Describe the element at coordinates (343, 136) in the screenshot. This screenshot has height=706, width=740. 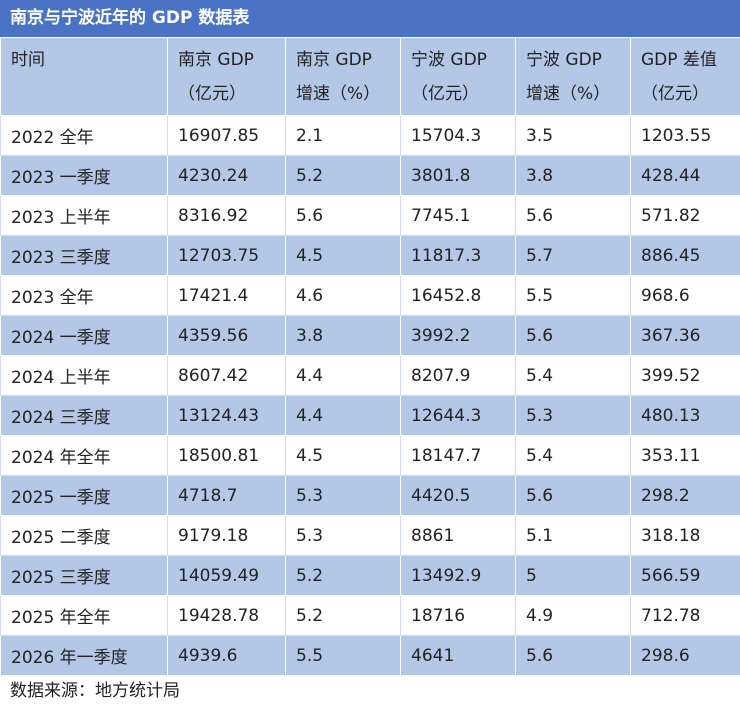
I see `table-cell: 2.1` at that location.